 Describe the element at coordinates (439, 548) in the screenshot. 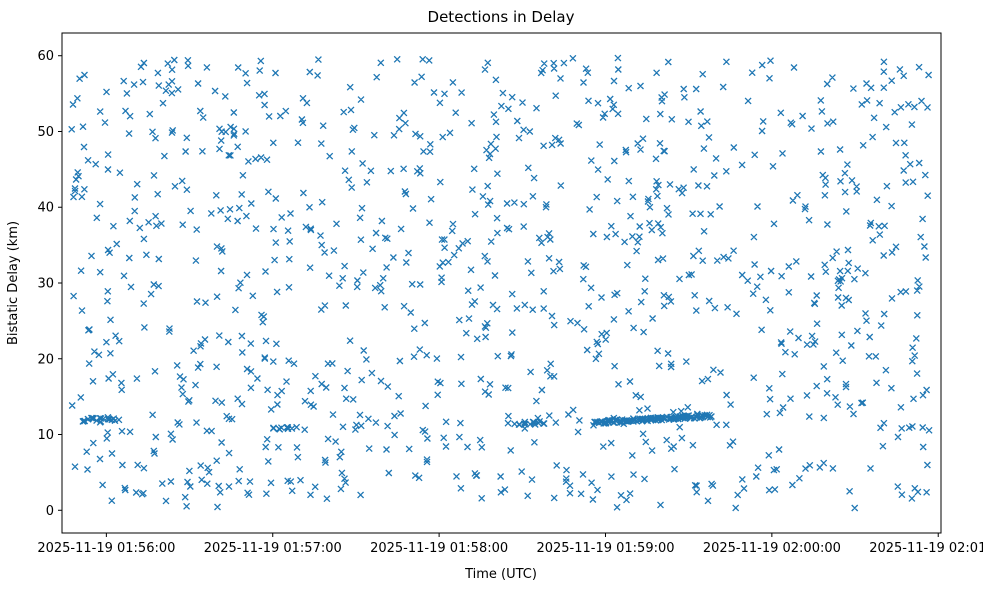

I see `x-tick-label: 2025-11-19 01:58:00` at that location.